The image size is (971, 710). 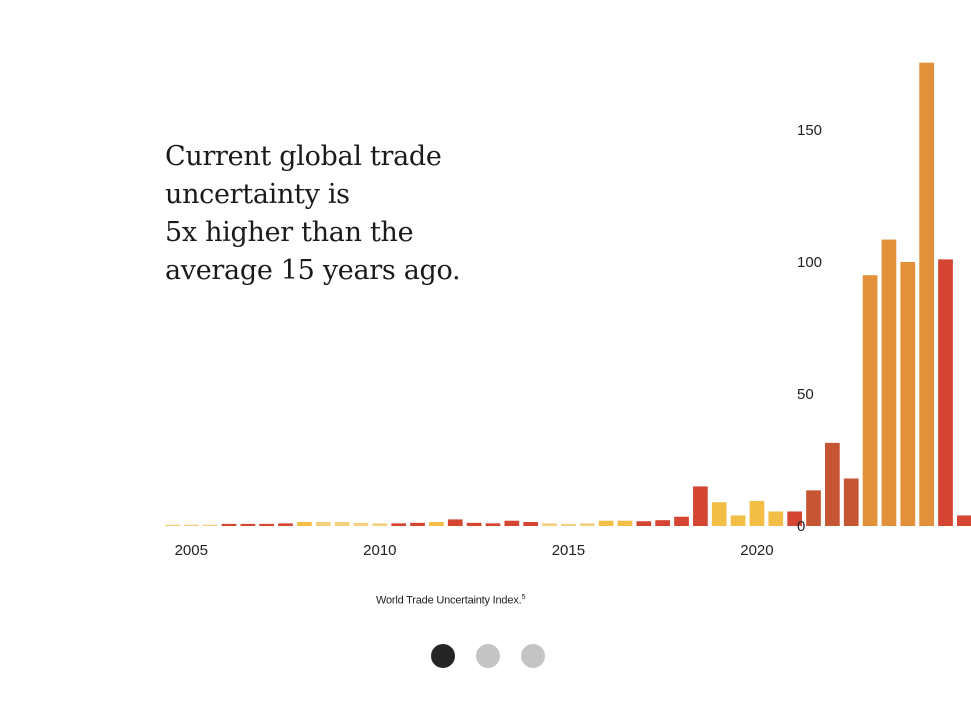 I want to click on y-tick-label: 0, so click(x=801, y=526).